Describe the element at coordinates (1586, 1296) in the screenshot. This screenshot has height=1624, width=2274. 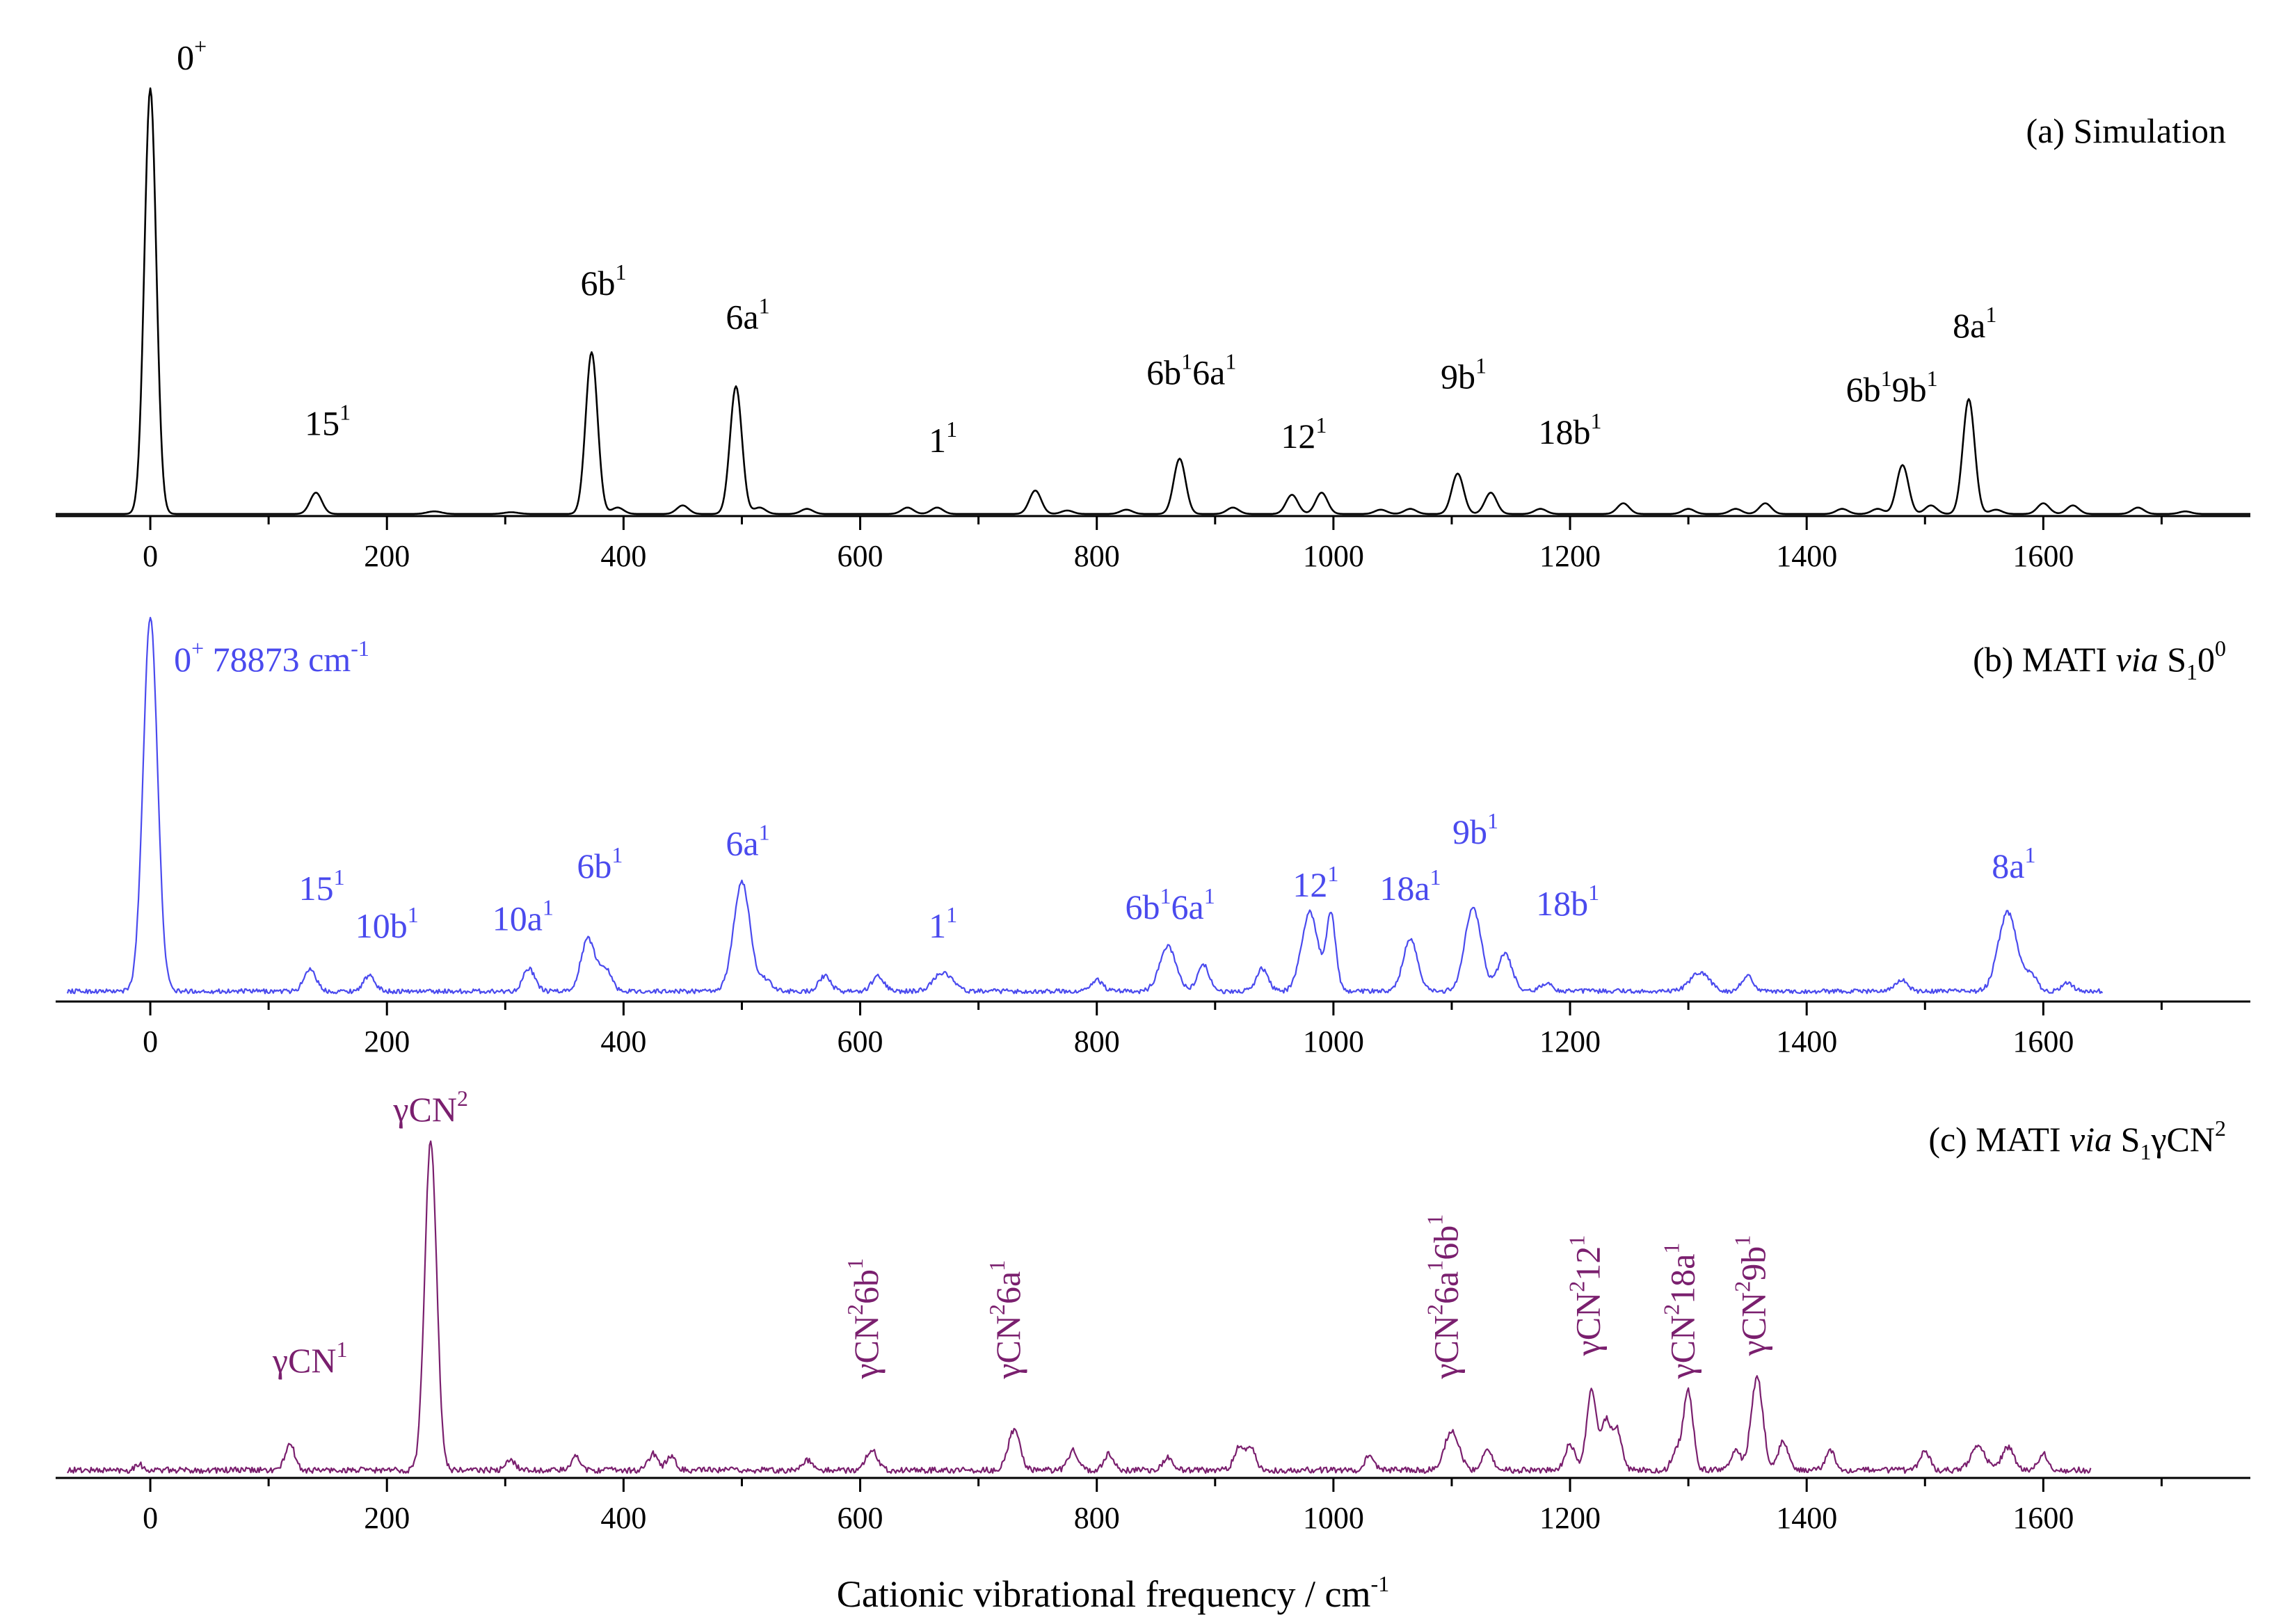
I see `peak-label-vertical-c: γCN2121` at that location.